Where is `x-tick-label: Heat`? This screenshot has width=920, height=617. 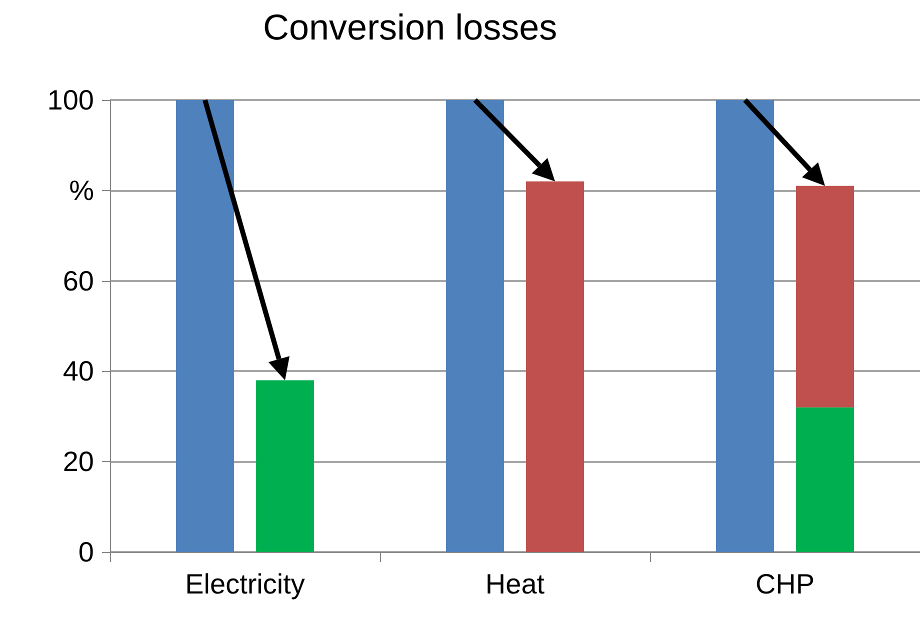 x-tick-label: Heat is located at coordinates (515, 584).